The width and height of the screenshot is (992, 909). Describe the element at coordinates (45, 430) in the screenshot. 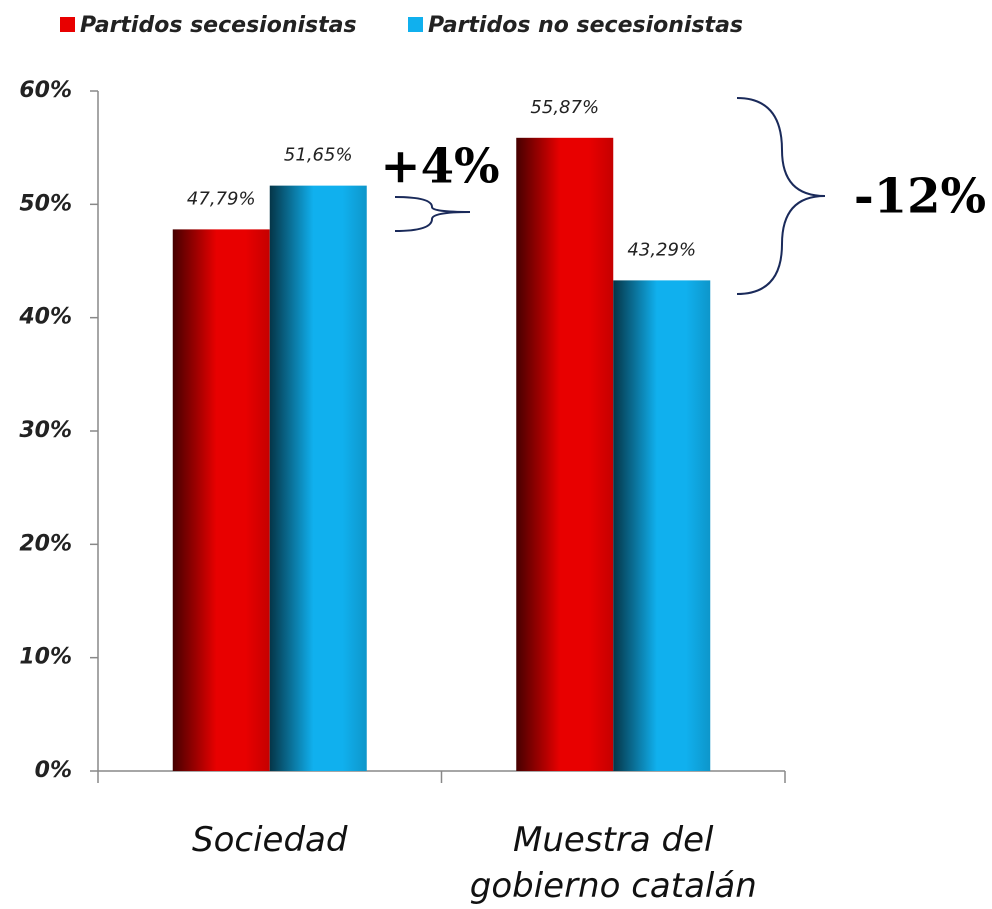

I see `y-tick-label: 30%` at that location.